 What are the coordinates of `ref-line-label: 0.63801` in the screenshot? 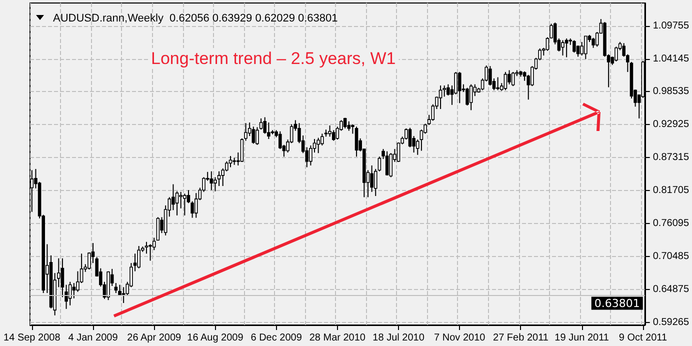 It's located at (617, 303).